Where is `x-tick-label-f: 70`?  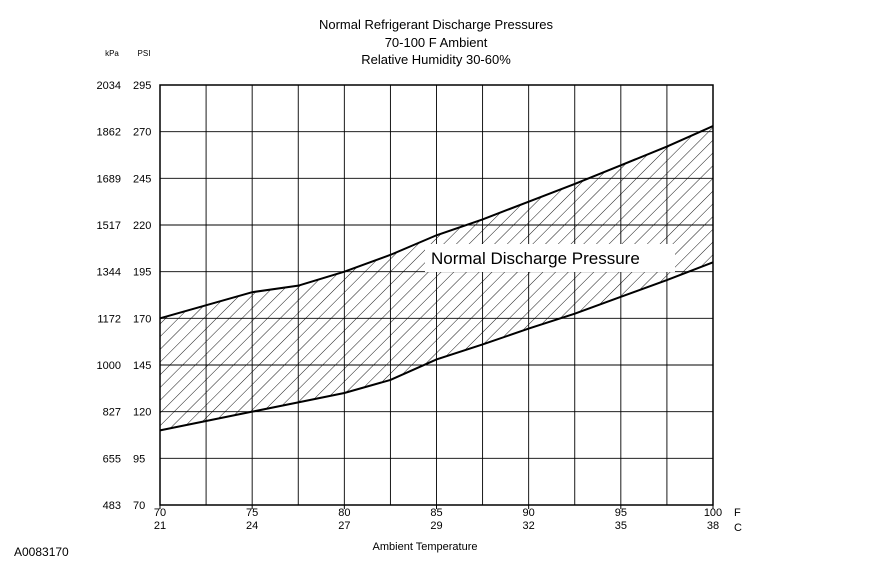
x-tick-label-f: 70 is located at coordinates (160, 513).